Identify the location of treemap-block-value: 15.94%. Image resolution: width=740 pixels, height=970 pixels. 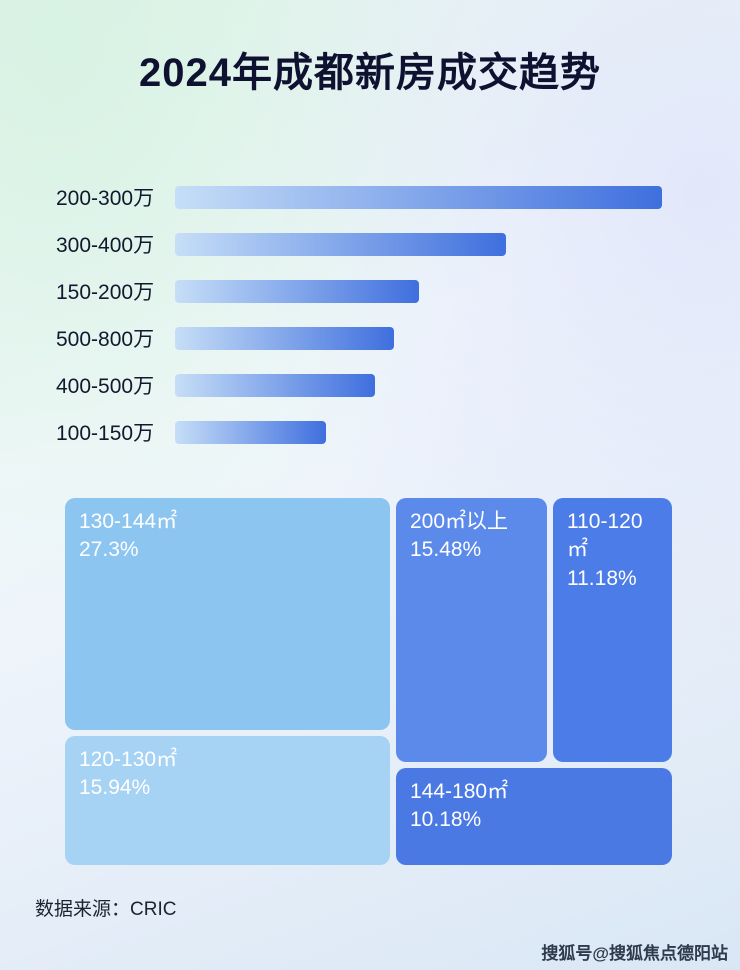
(115, 788).